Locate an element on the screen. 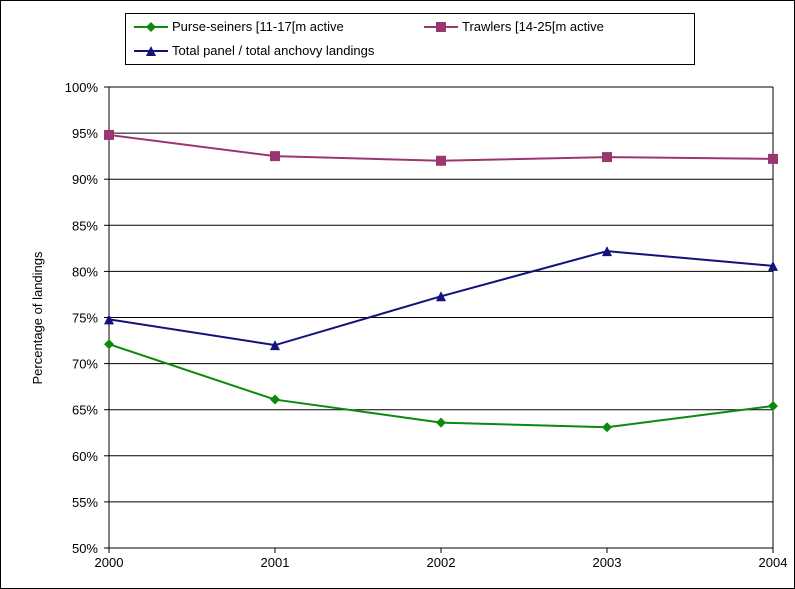 This screenshot has height=589, width=795. x-tick-label: 2004 is located at coordinates (773, 562).